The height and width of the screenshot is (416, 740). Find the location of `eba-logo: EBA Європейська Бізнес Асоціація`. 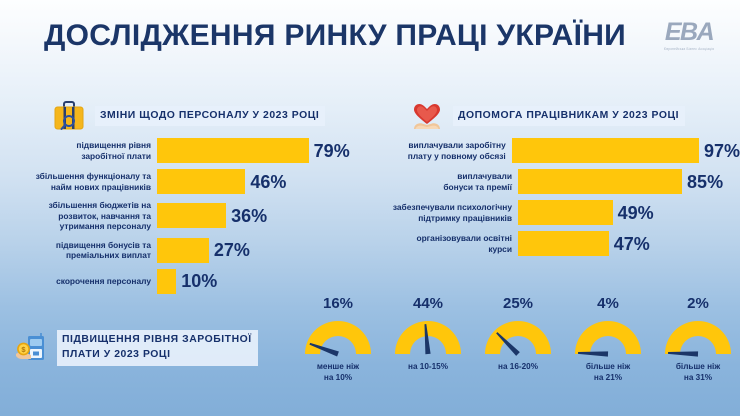

eba-logo: EBA Європейська Бізнес Асоціація is located at coordinates (689, 35).